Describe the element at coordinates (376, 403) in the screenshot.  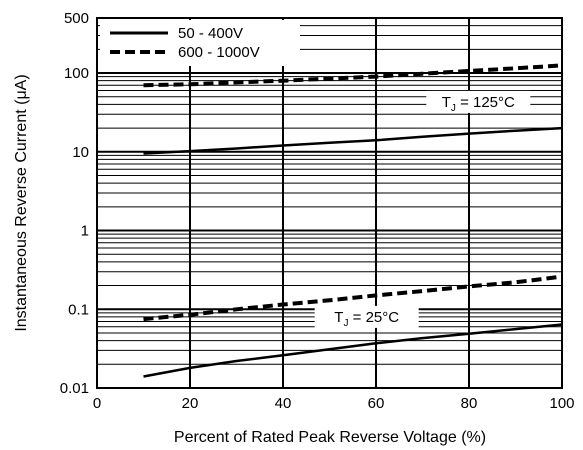
I see `x-tick-label: 60` at that location.